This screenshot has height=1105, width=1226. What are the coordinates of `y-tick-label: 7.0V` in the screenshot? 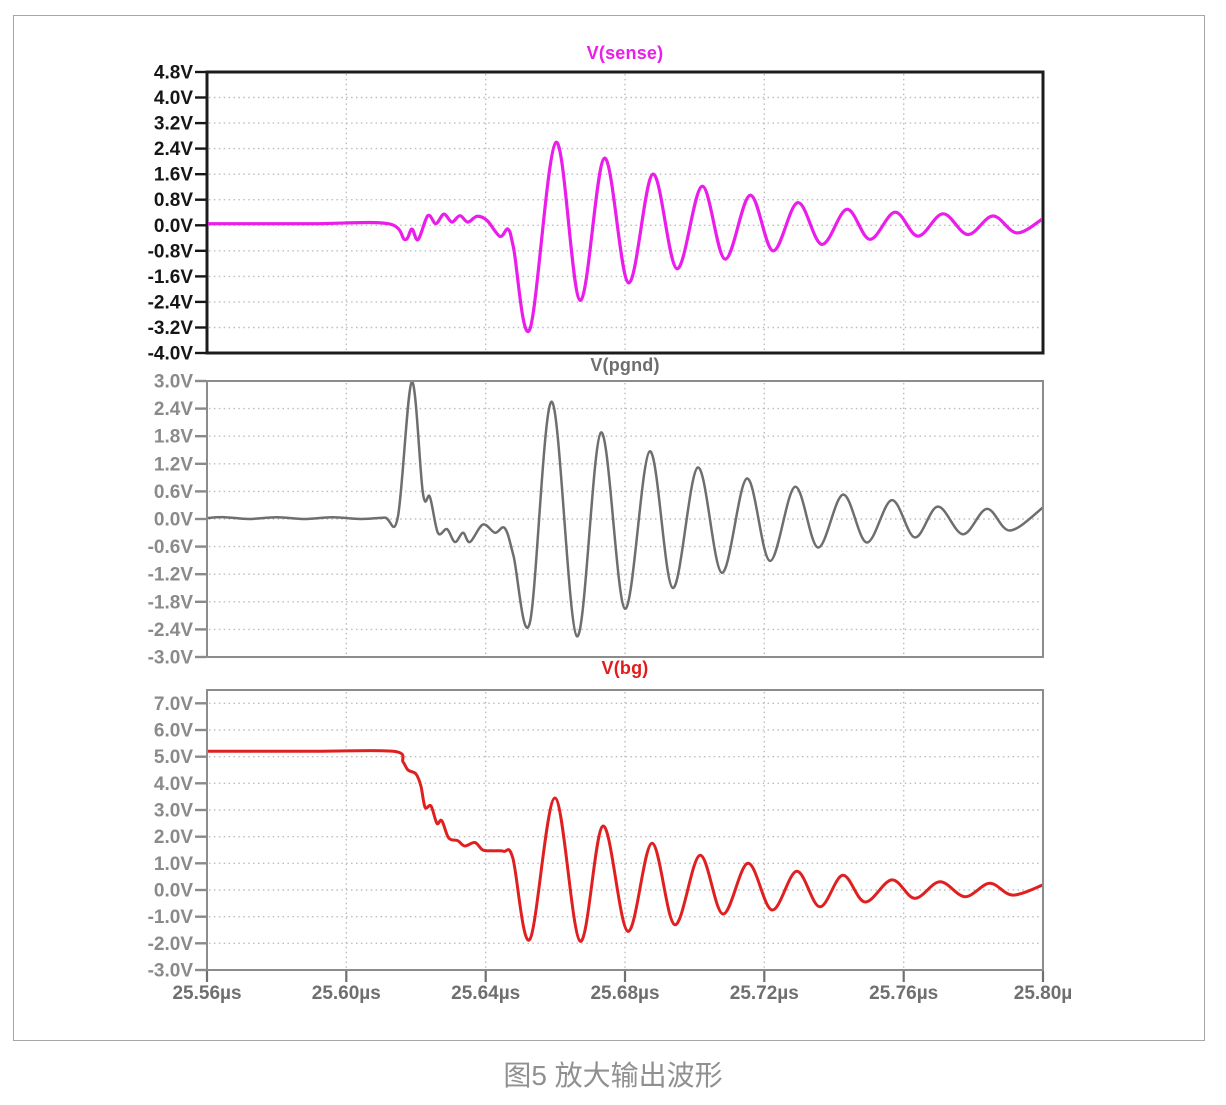 It's located at (173, 704).